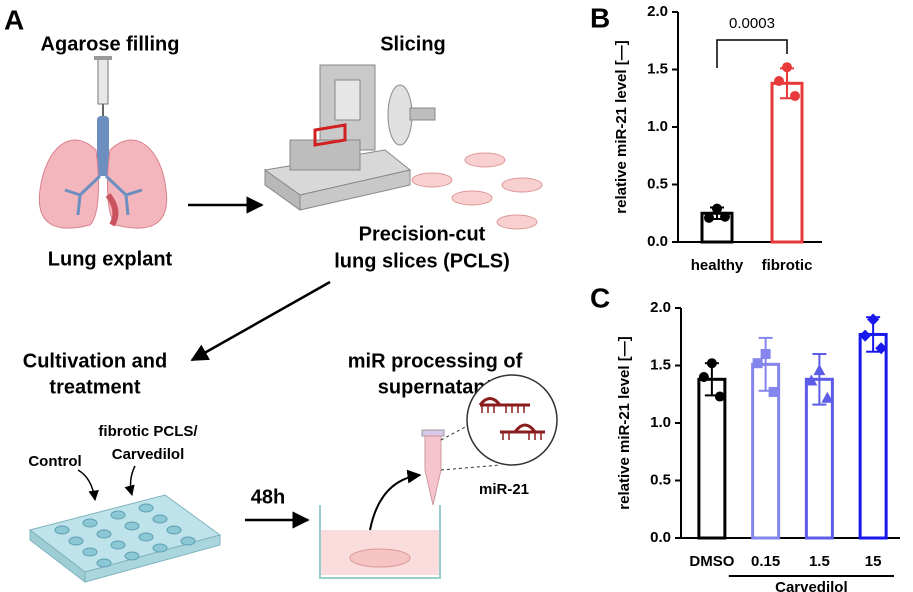 This screenshot has height=592, width=913. I want to click on syringe-icon, so click(103, 86).